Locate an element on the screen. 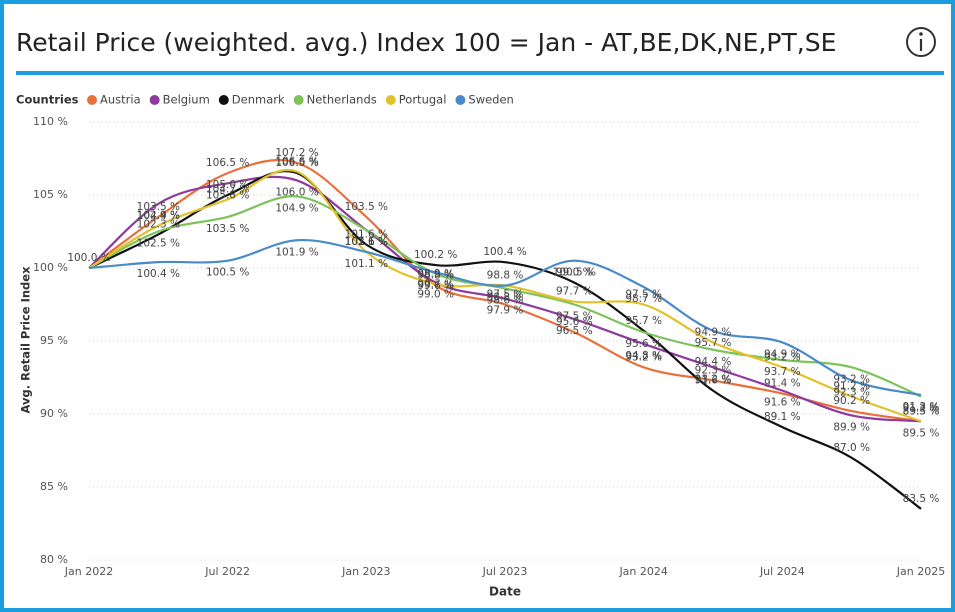 The height and width of the screenshot is (612, 955). y-tick-label: 95 % is located at coordinates (54, 340).